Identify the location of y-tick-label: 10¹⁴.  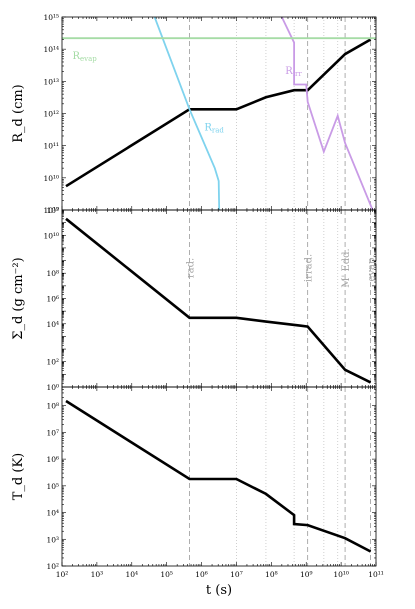
(51, 49).